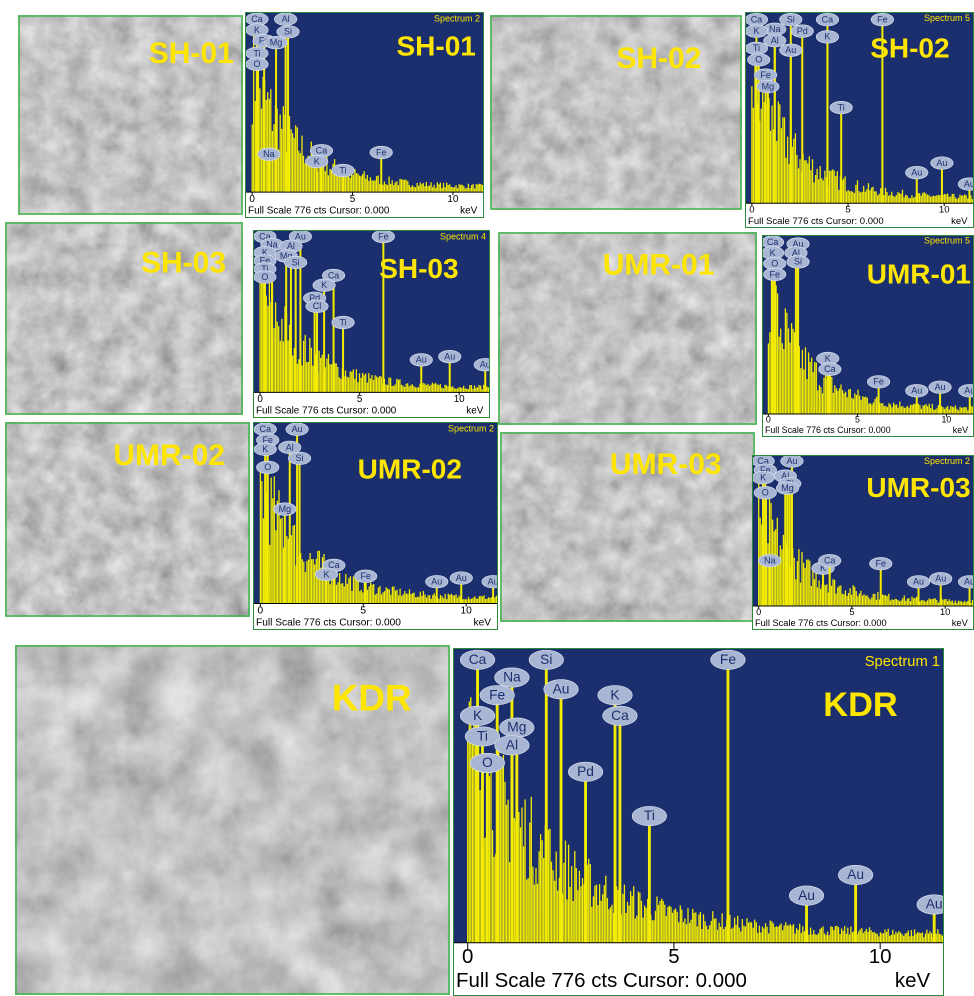 The height and width of the screenshot is (996, 974). Describe the element at coordinates (902, 662) in the screenshot. I see `spectrum-title: Spectrum 1` at that location.